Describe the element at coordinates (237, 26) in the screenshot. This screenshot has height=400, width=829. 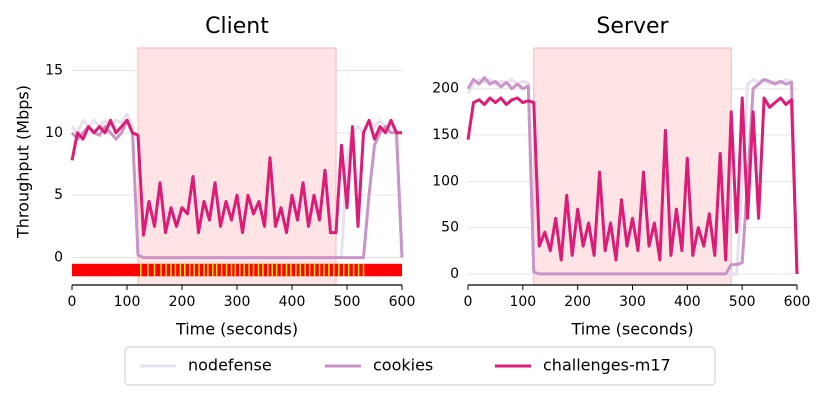
I see `chart-title: Client` at that location.